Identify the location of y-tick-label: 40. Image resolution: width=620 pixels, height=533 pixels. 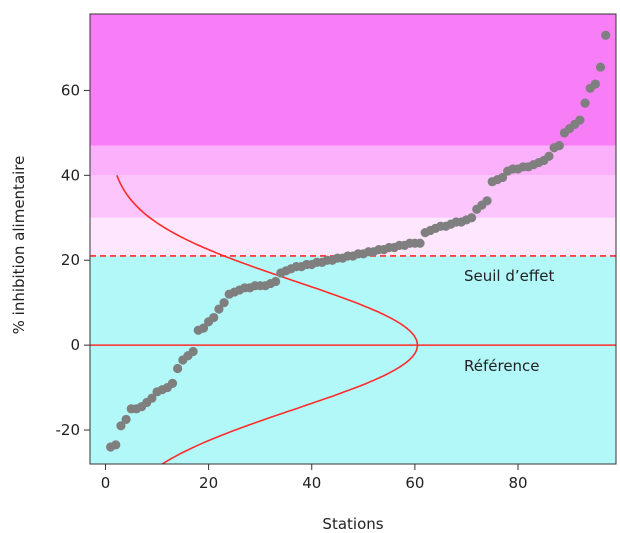
(70, 175).